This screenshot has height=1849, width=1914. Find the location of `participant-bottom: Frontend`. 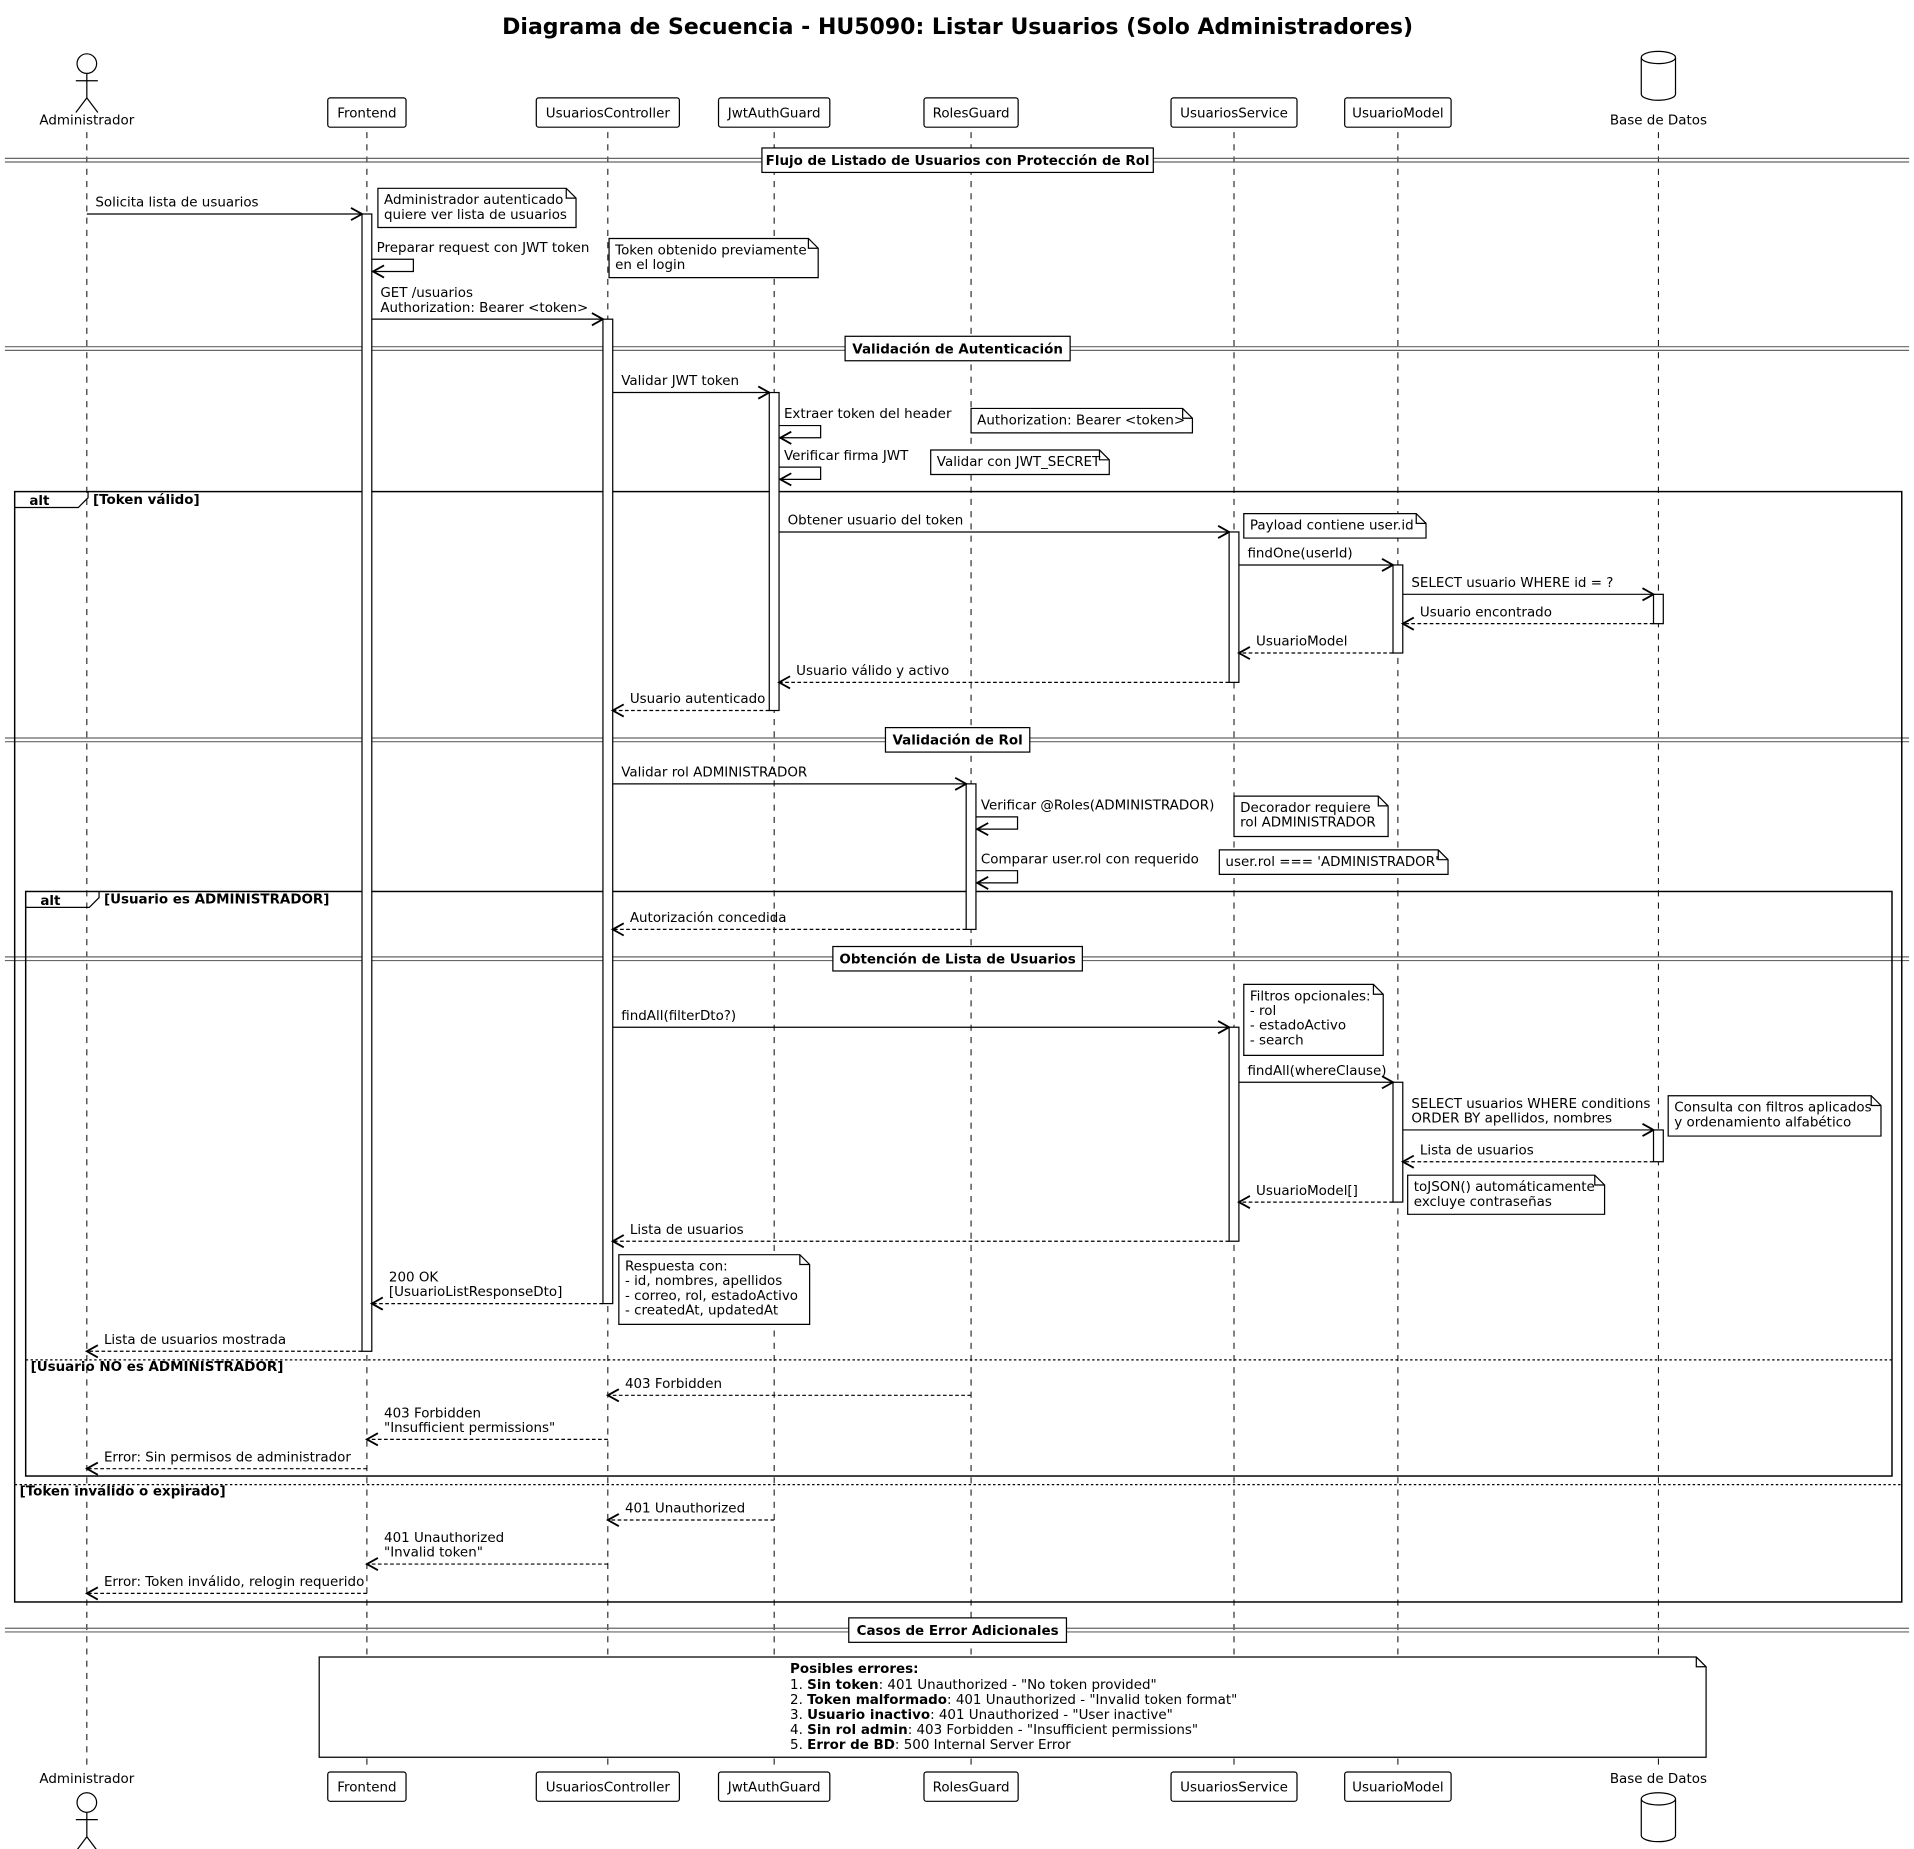

participant-bottom: Frontend is located at coordinates (367, 1786).